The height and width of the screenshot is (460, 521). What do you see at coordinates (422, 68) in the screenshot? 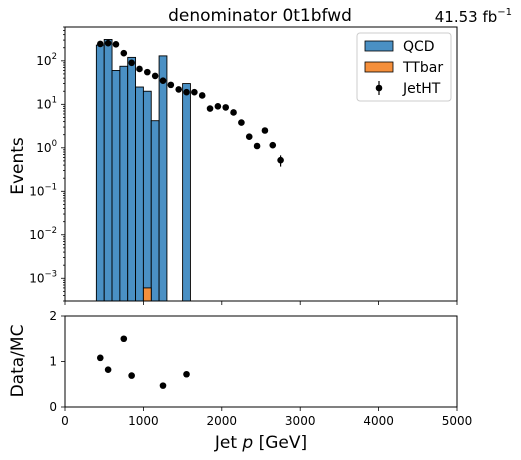
I see `legend-label-ttbar: TTbar` at bounding box center [422, 68].